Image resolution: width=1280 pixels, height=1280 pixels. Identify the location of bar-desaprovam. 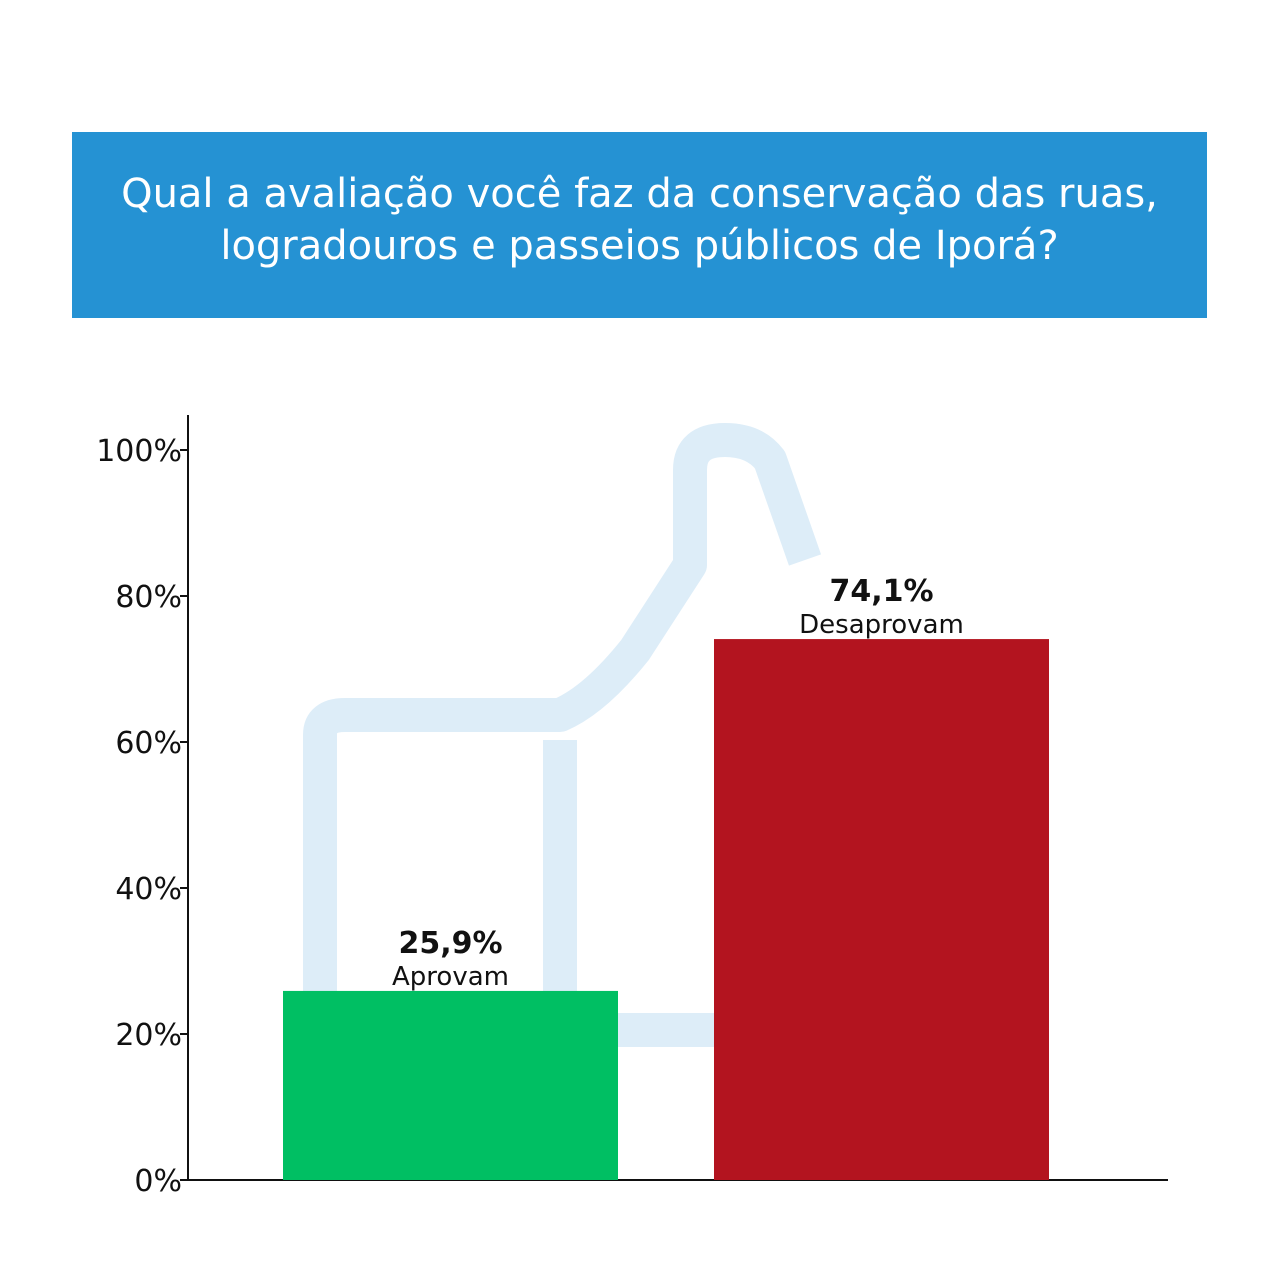
(881, 909).